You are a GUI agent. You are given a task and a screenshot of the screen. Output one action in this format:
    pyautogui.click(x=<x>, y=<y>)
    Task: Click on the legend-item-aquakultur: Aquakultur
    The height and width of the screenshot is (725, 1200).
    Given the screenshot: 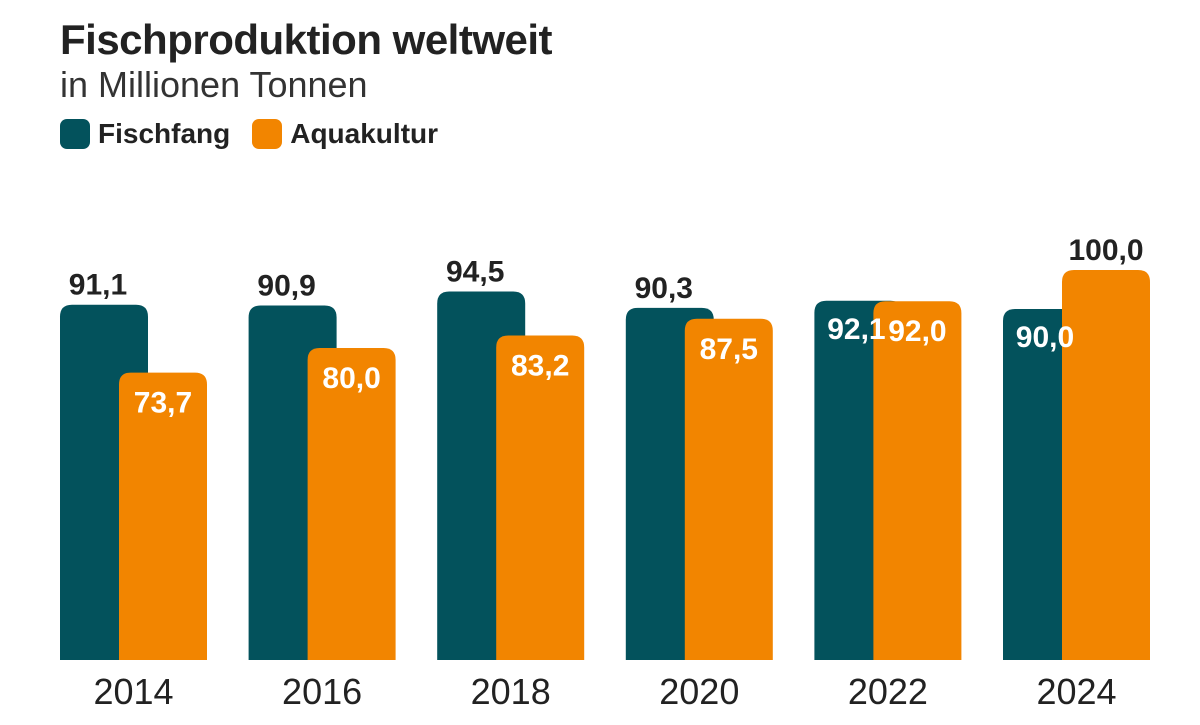 What is the action you would take?
    pyautogui.click(x=345, y=134)
    